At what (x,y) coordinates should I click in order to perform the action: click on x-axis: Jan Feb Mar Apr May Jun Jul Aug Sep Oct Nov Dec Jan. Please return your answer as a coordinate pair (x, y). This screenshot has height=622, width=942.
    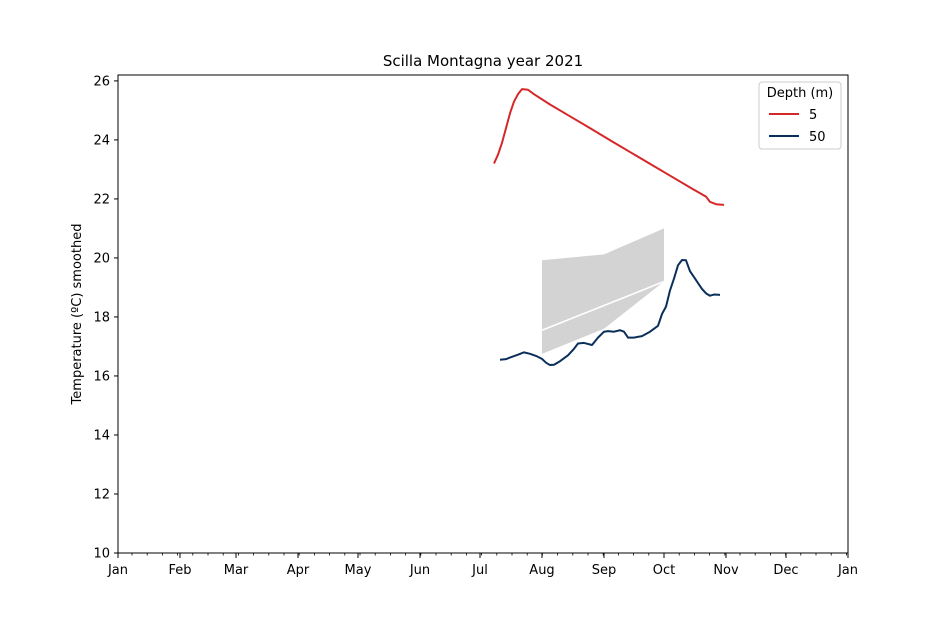
    Looking at the image, I should click on (482, 565).